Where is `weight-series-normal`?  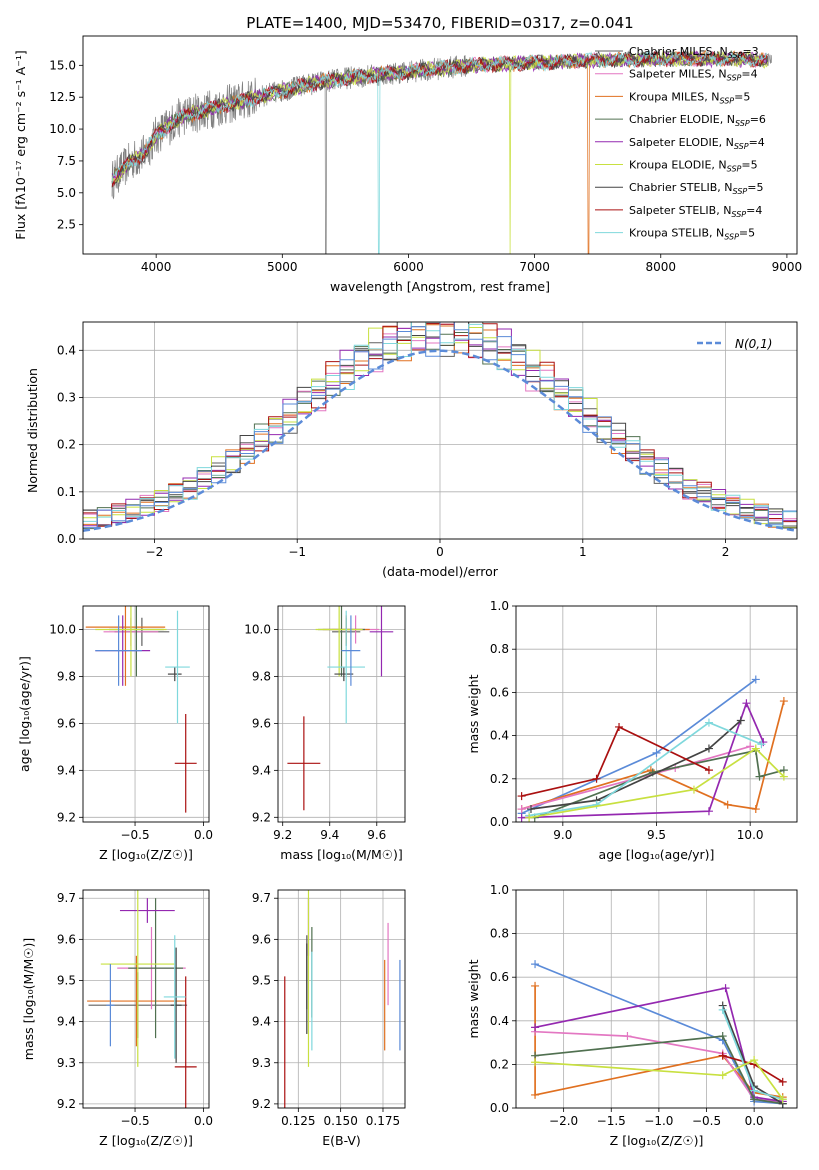
weight-series-normal is located at coordinates (638, 746).